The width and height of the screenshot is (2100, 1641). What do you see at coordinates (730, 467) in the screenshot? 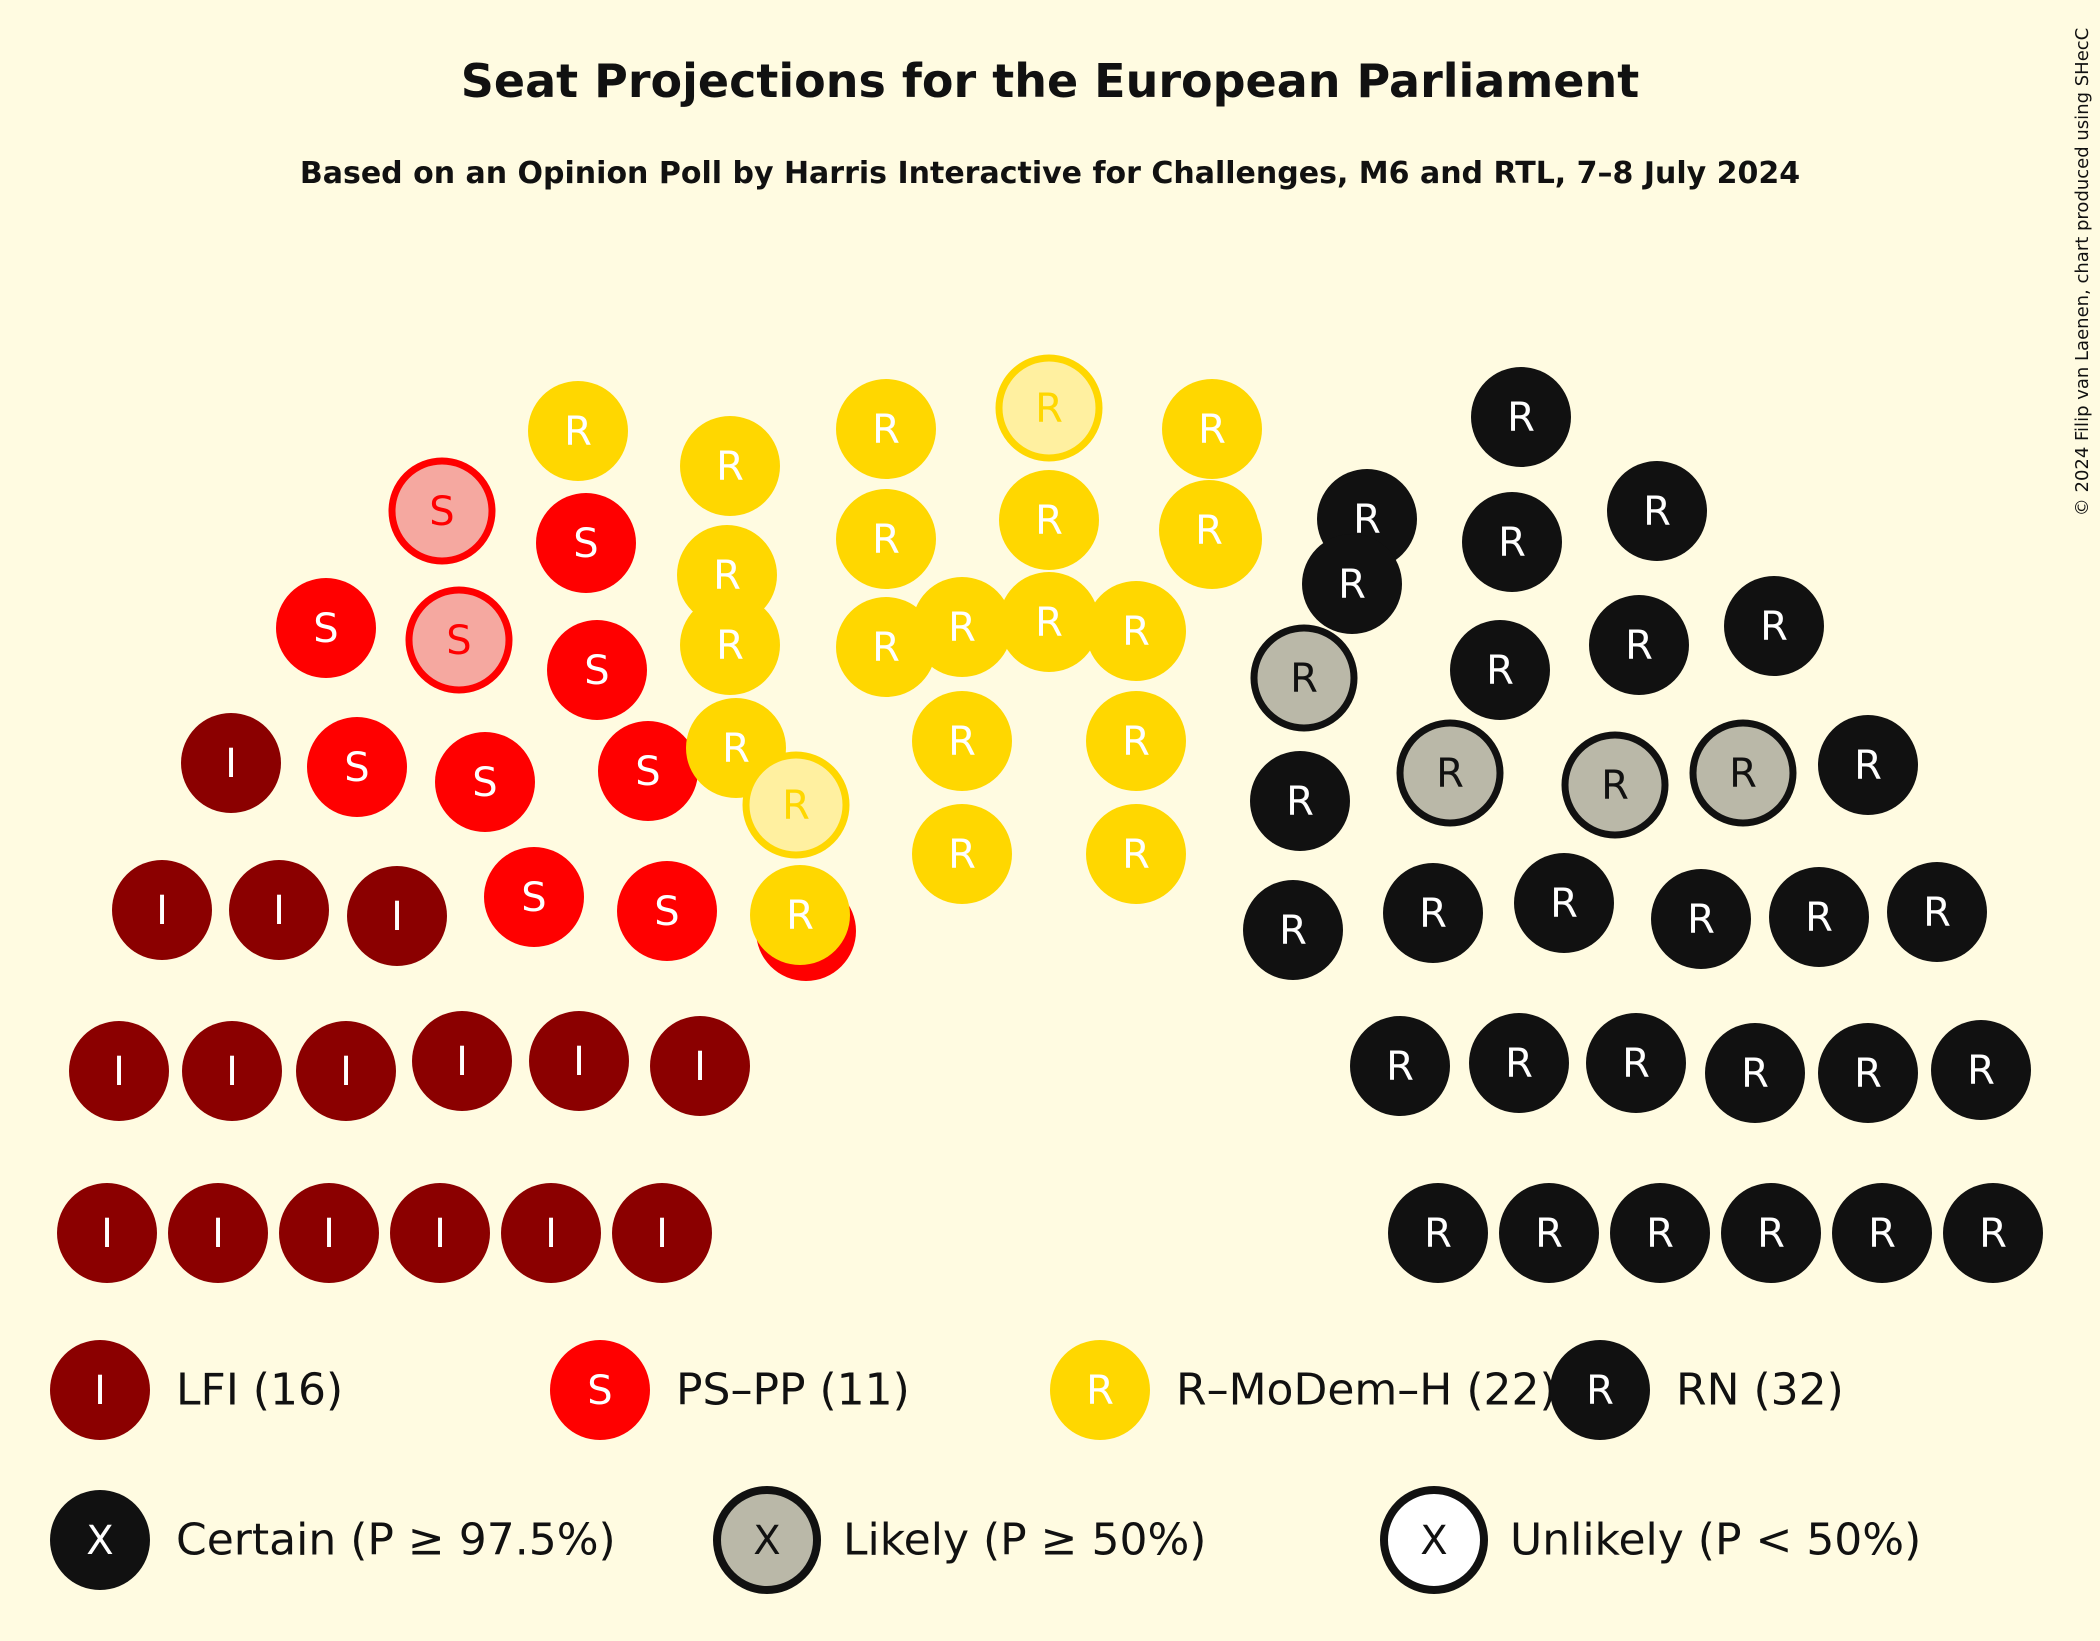
I see `seat-r-modem-h-2-letter: R` at bounding box center [730, 467].